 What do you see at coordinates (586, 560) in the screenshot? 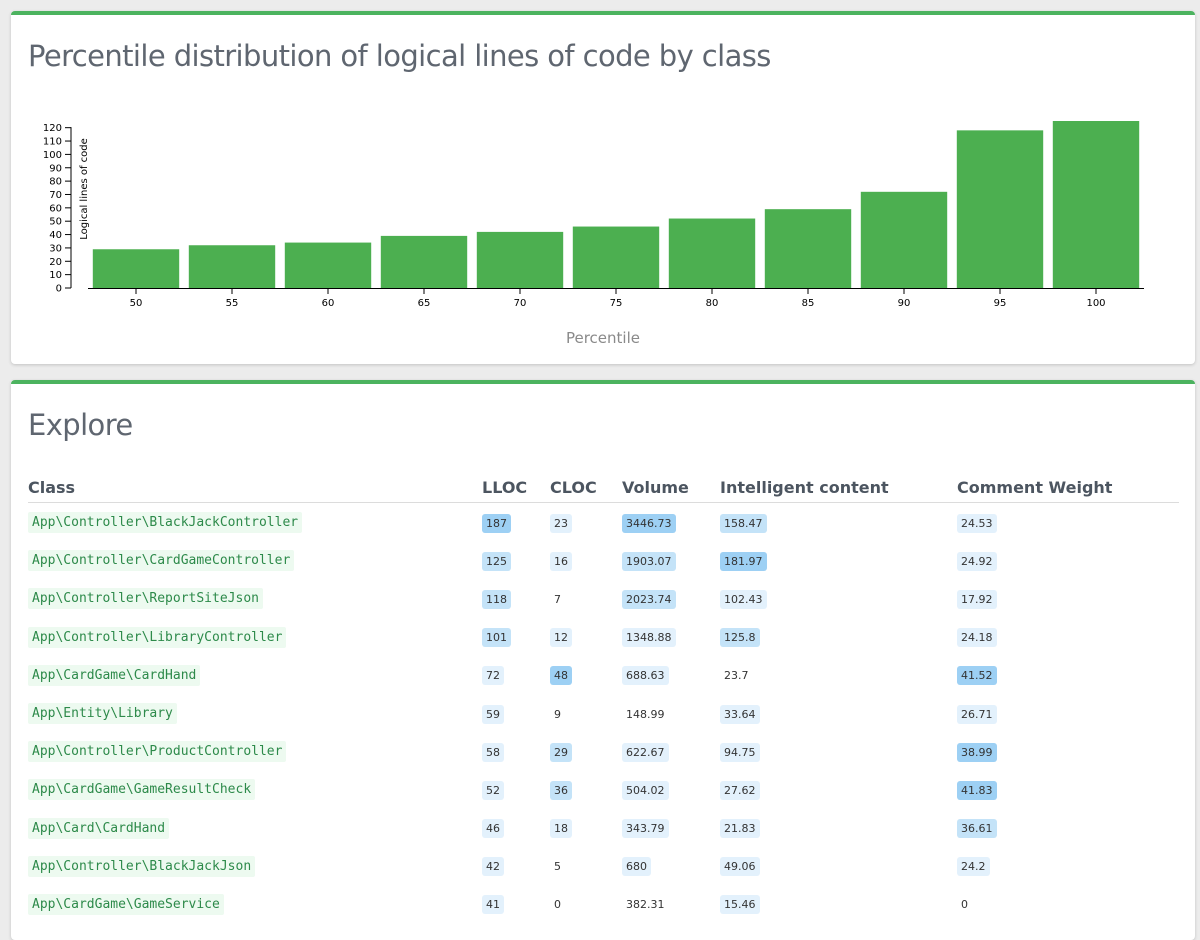
I see `cell-cloc: 16` at bounding box center [586, 560].